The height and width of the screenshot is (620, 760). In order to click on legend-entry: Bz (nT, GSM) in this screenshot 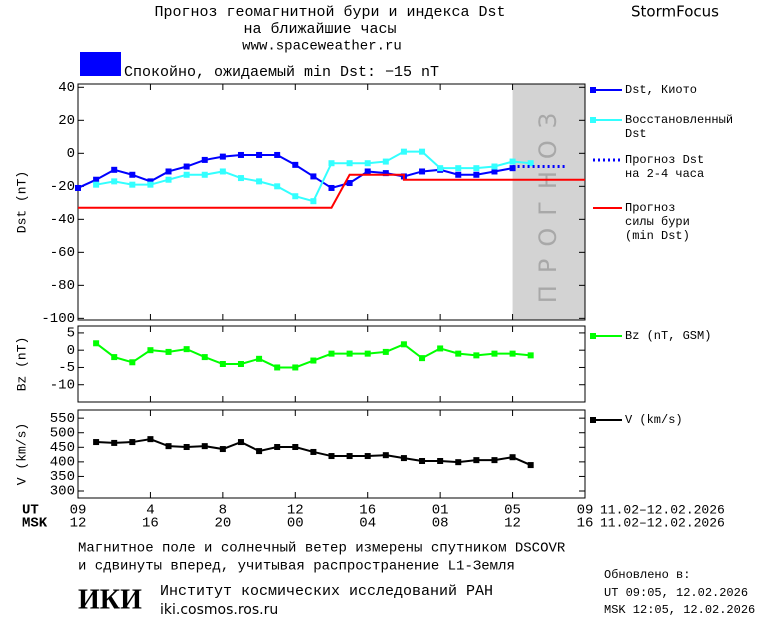, I will do `click(668, 336)`.